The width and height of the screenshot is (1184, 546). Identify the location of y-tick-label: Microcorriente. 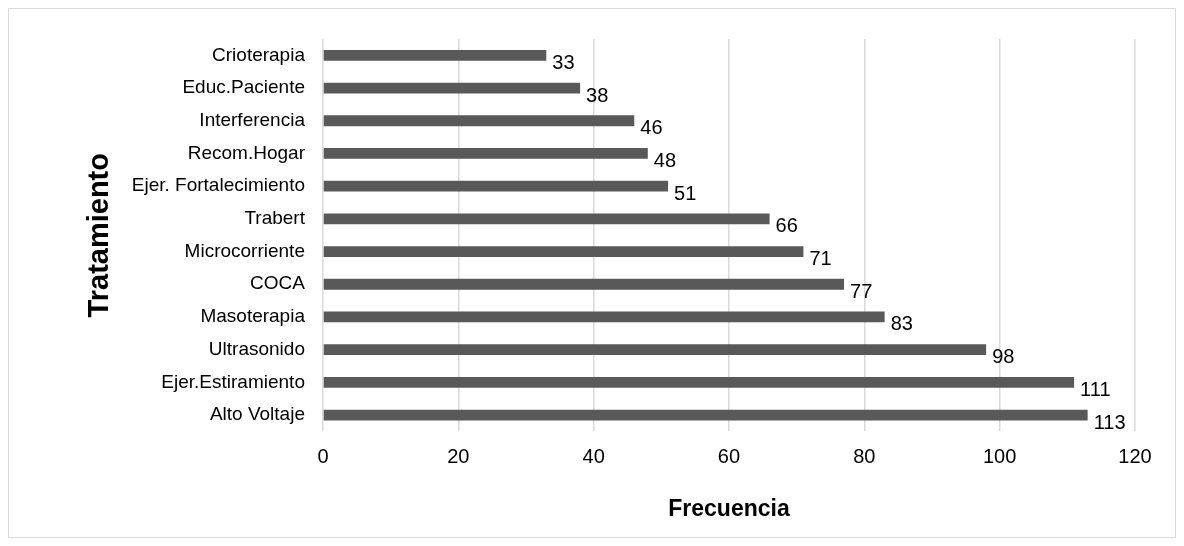
(244, 250).